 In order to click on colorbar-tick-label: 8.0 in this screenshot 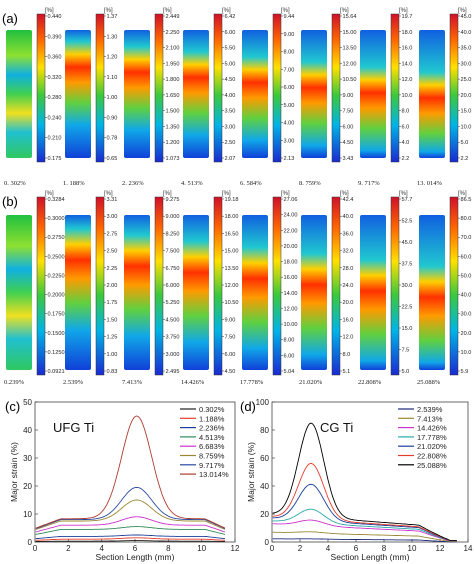, I will do `click(406, 112)`.